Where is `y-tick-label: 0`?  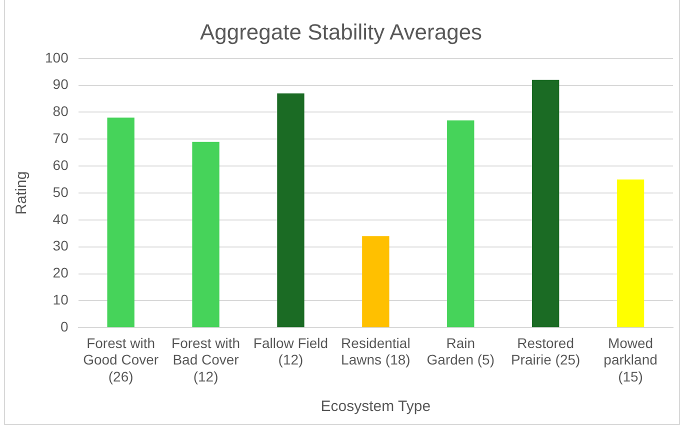 y-tick-label: 0 is located at coordinates (64, 326).